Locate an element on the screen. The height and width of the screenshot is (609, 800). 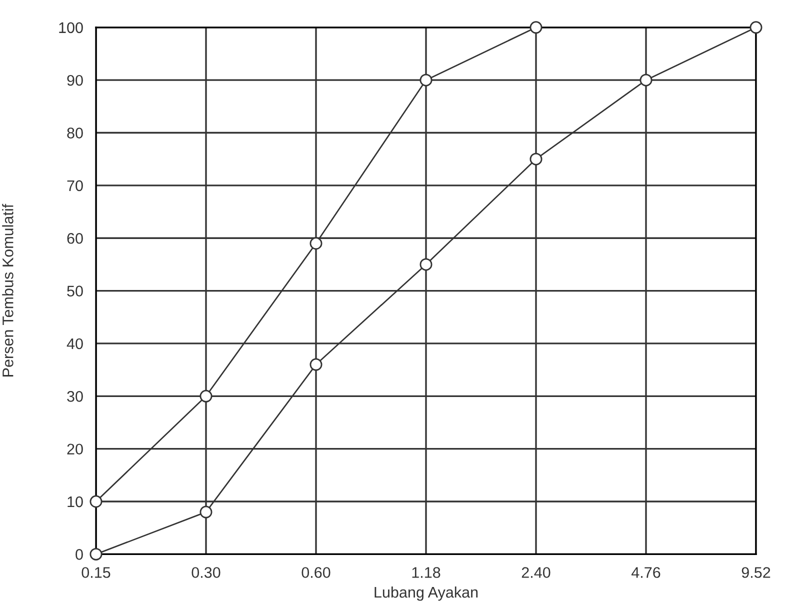
y-tick-label: 40 is located at coordinates (74, 344).